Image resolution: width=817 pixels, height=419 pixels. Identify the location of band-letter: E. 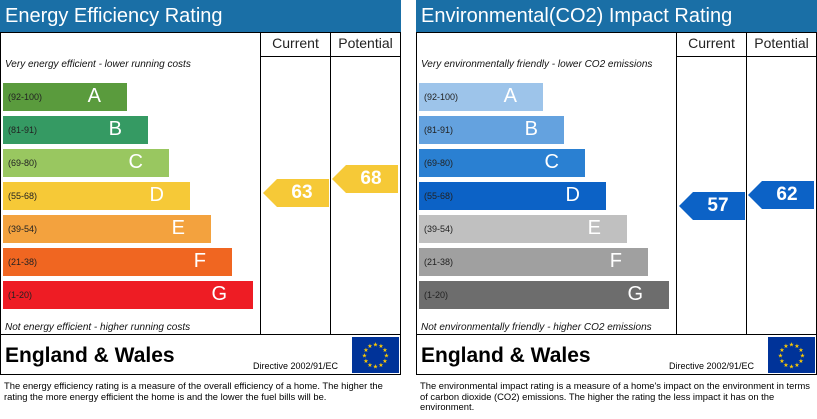
(178, 228).